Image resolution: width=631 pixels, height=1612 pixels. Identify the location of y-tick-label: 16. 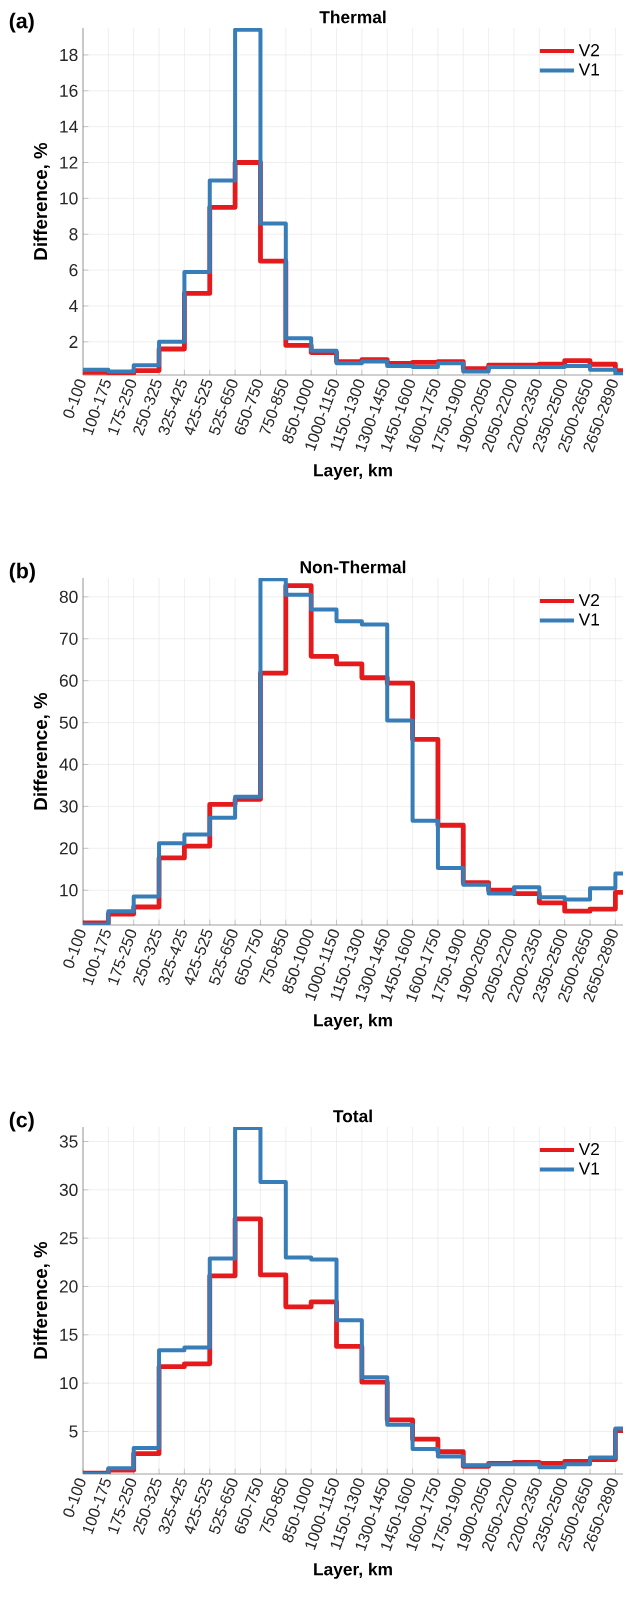
(69, 90).